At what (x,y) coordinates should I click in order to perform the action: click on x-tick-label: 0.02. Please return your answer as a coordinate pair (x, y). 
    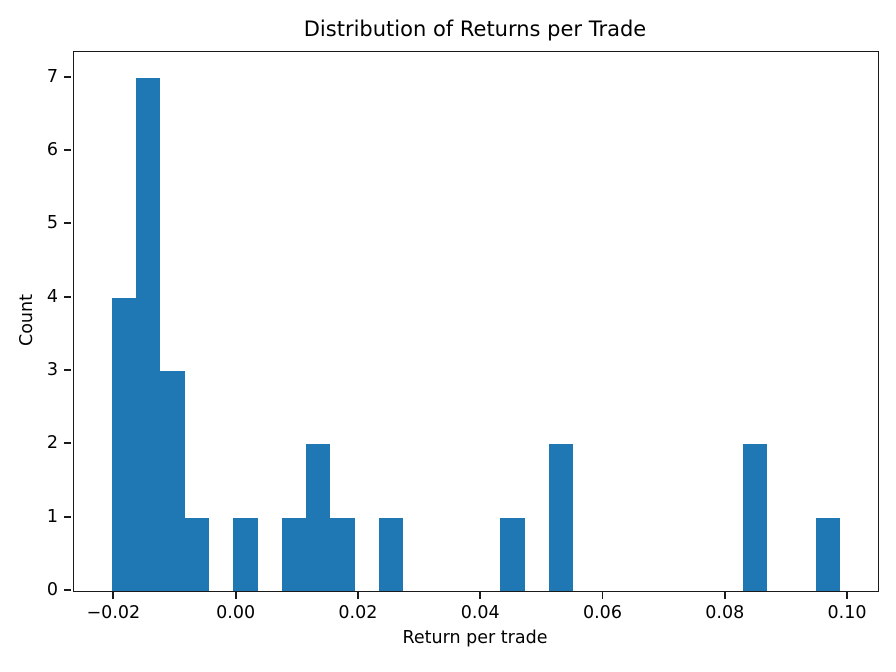
    Looking at the image, I should click on (358, 613).